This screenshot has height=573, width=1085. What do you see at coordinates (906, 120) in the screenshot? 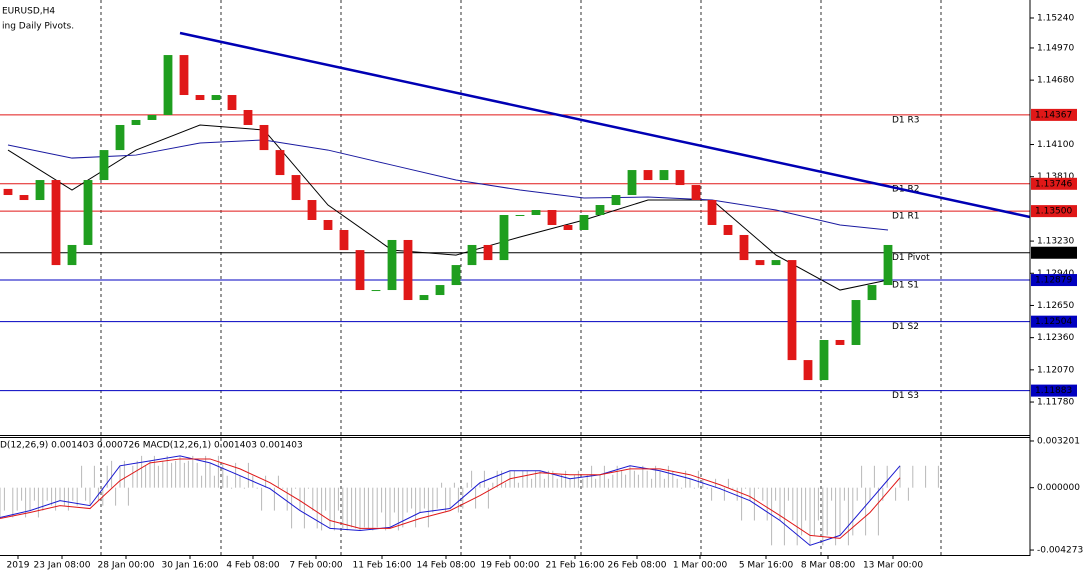
I see `pivot-label: D1 R3` at bounding box center [906, 120].